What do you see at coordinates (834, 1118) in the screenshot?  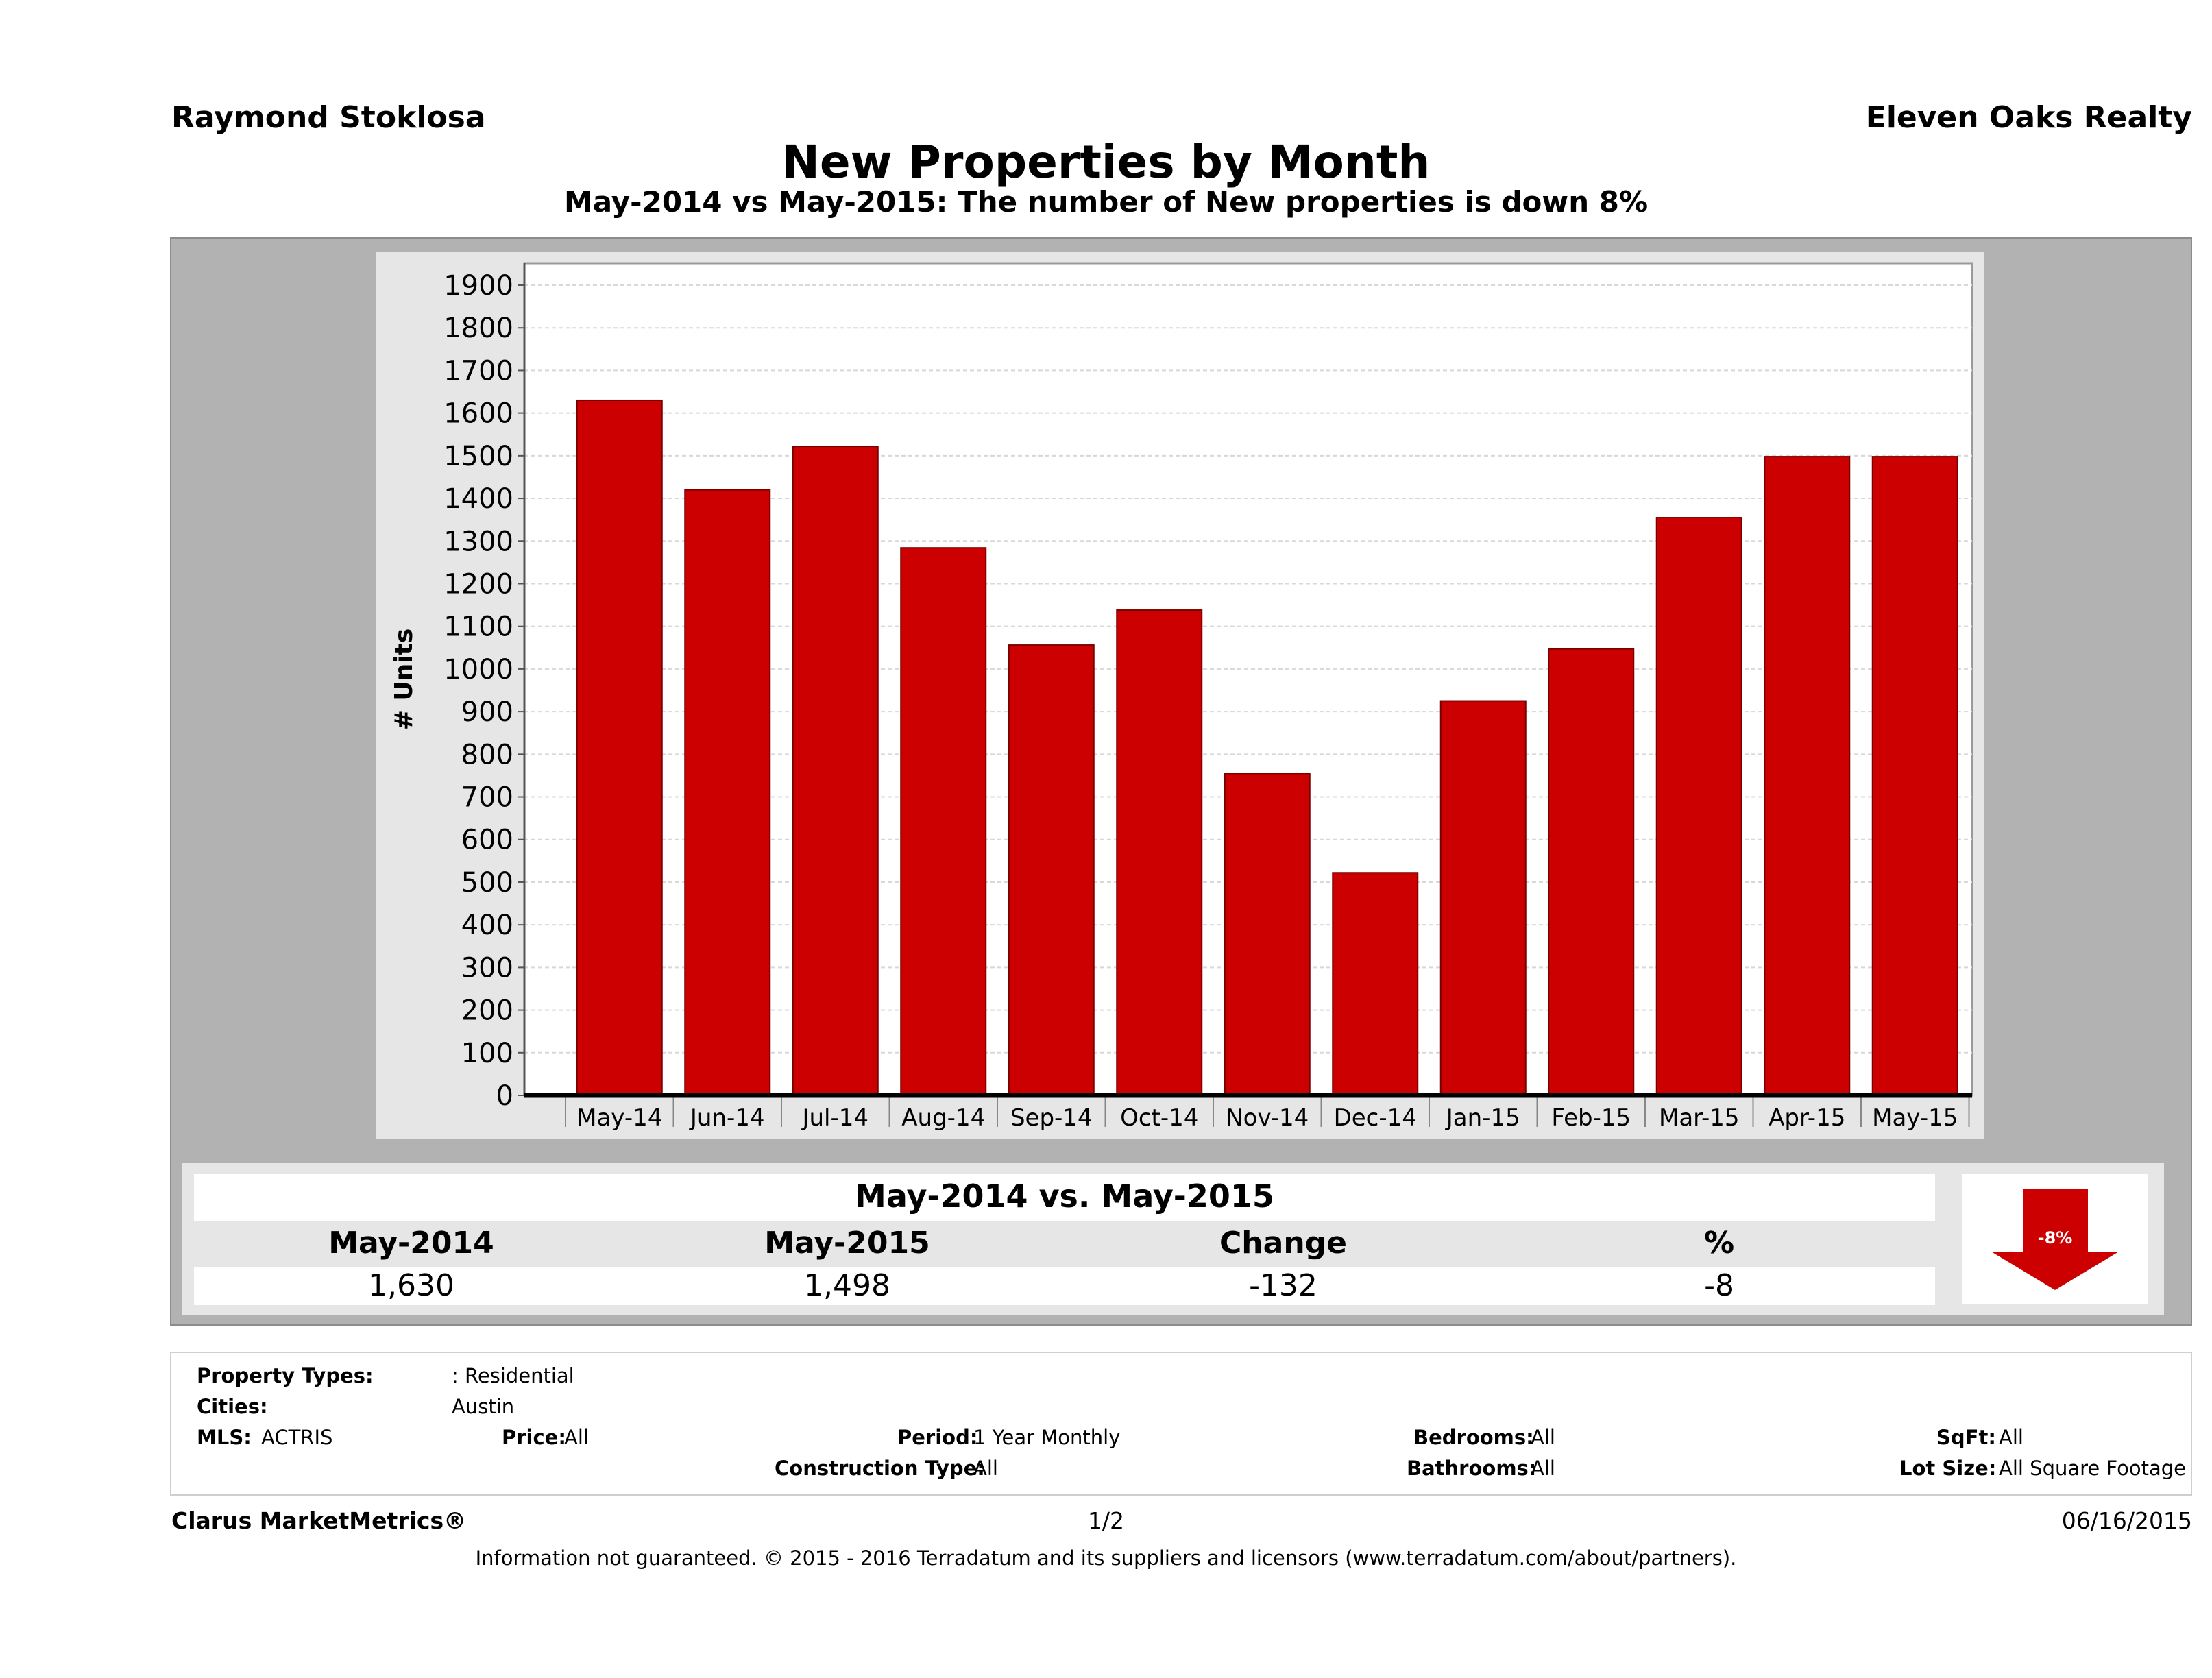 I see `x-tick-label: Jul-14` at bounding box center [834, 1118].